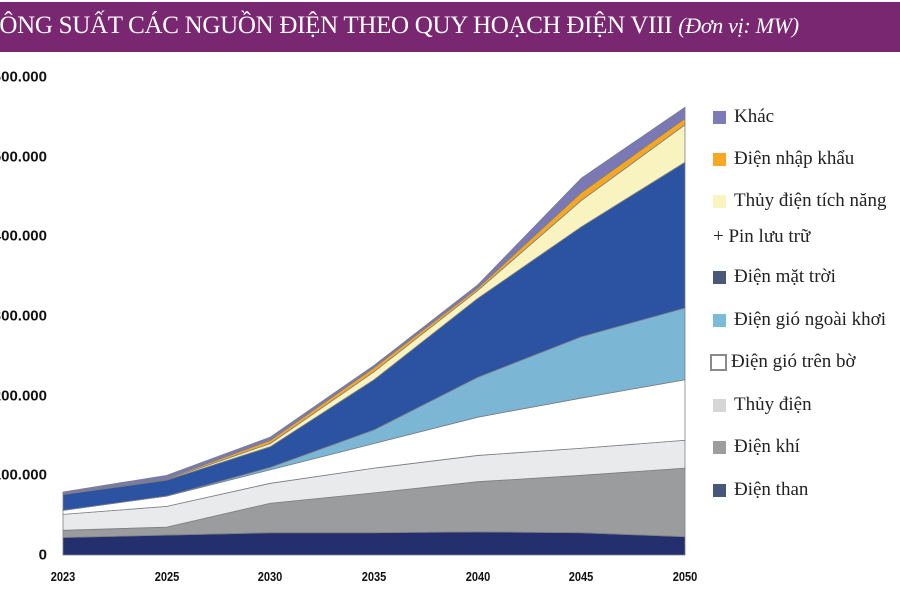 The image size is (900, 600). I want to click on legend-label: Điện mặt trời, so click(785, 276).